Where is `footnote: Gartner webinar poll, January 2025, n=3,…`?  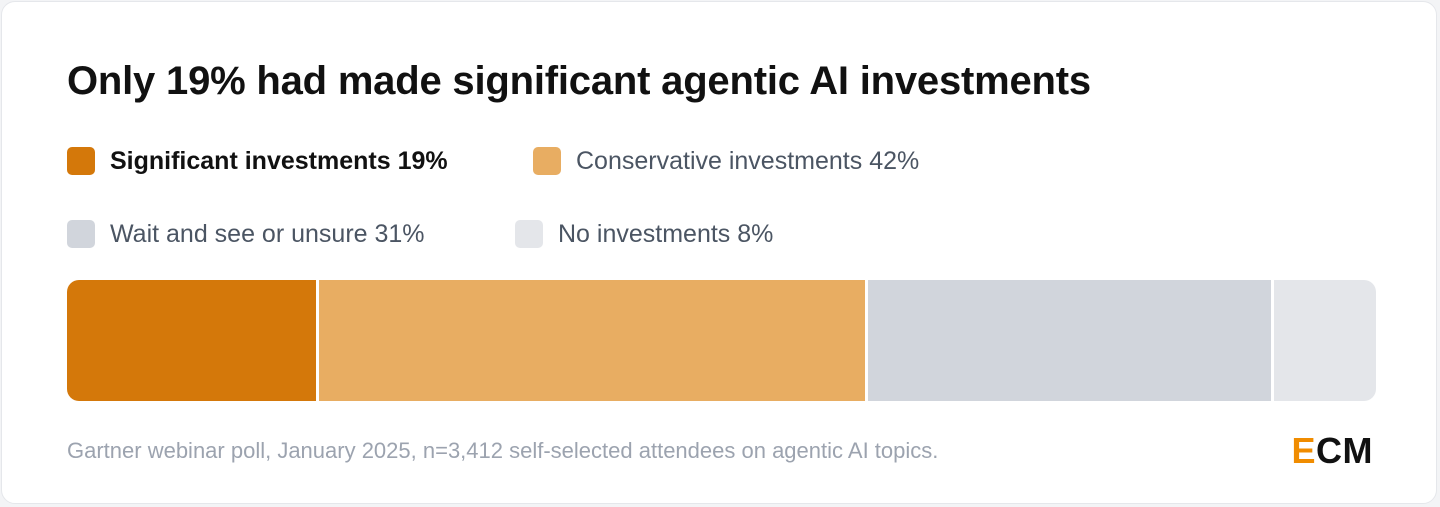 footnote: Gartner webinar poll, January 2025, n=3,… is located at coordinates (503, 450).